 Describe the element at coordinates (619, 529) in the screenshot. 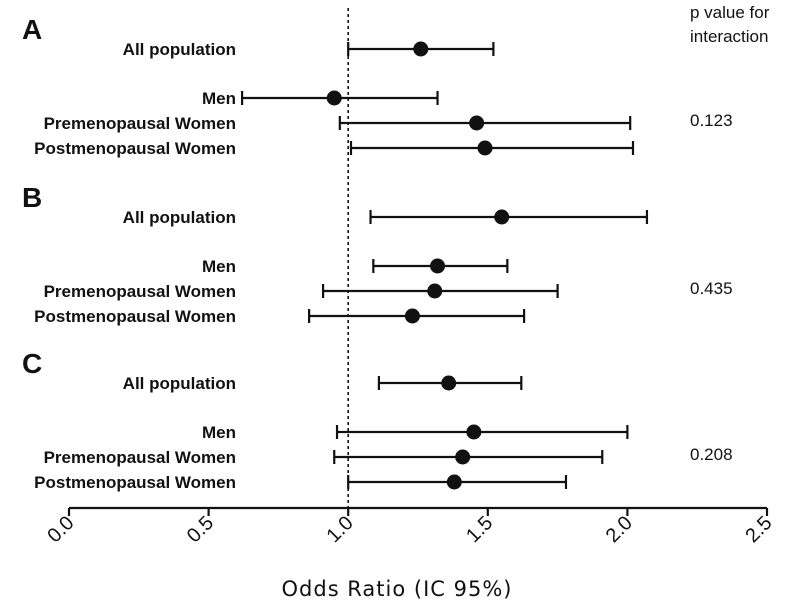

I see `x-tick-label: 2.0` at that location.